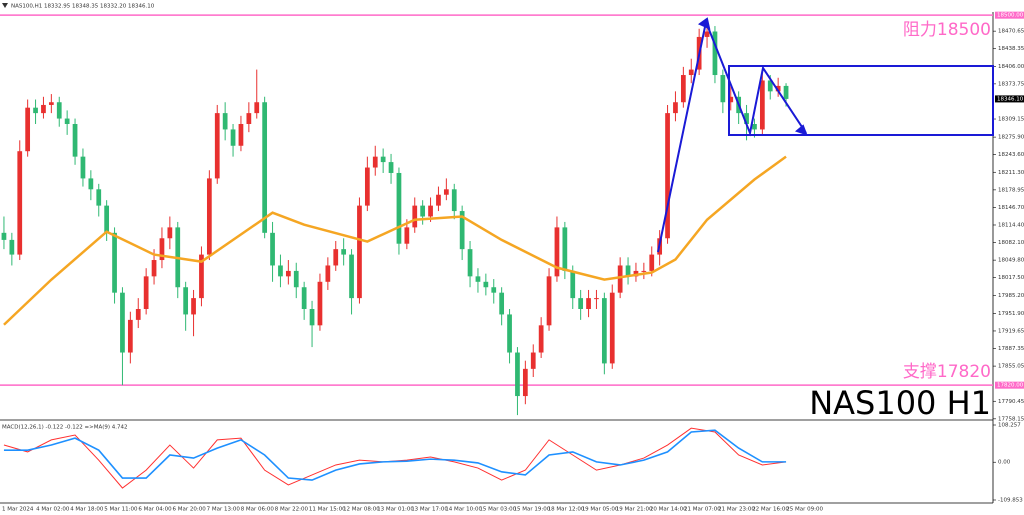  Describe the element at coordinates (1009, 426) in the screenshot. I see `y-tick-label: 108.257` at that location.